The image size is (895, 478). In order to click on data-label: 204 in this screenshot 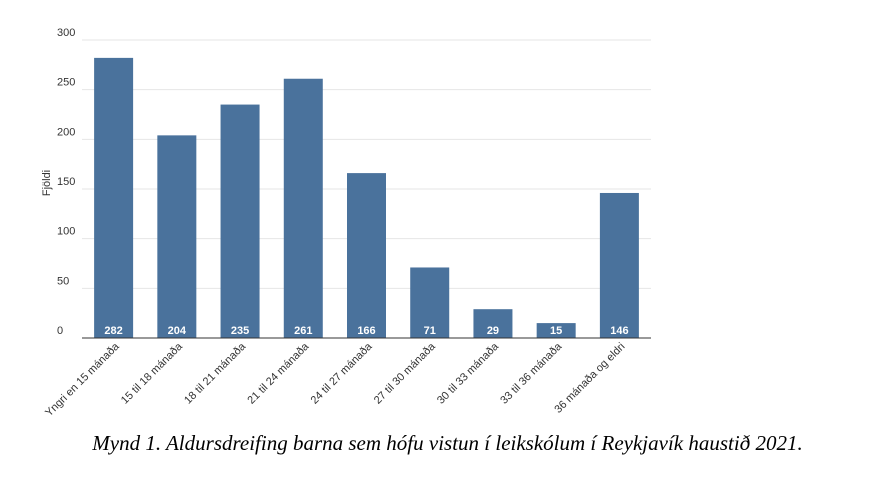, I will do `click(177, 331)`.